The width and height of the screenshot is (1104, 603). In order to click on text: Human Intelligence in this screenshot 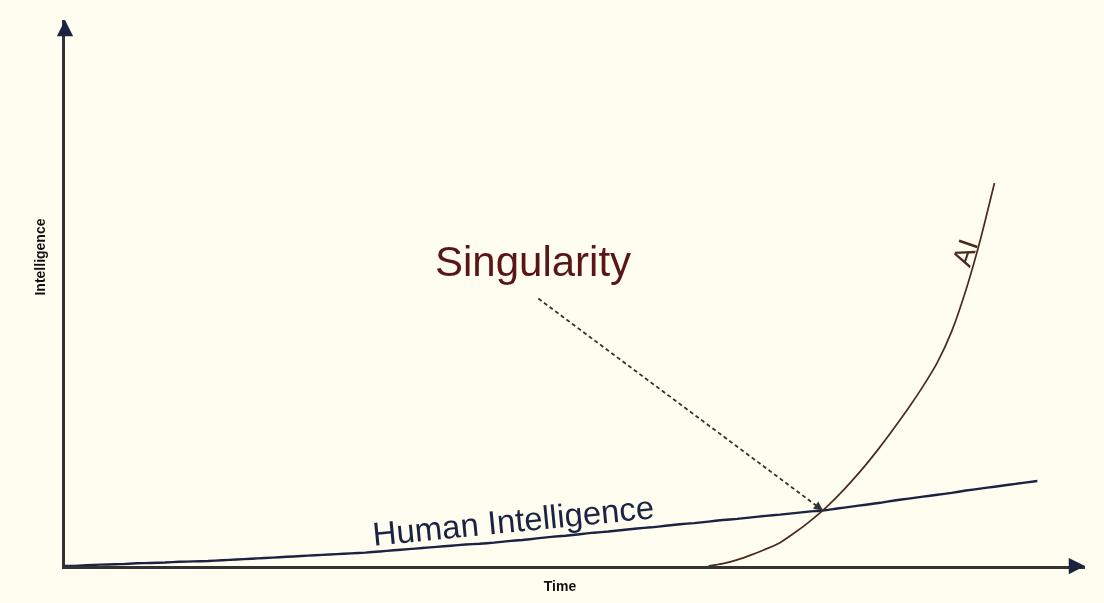, I will do `click(513, 520)`.